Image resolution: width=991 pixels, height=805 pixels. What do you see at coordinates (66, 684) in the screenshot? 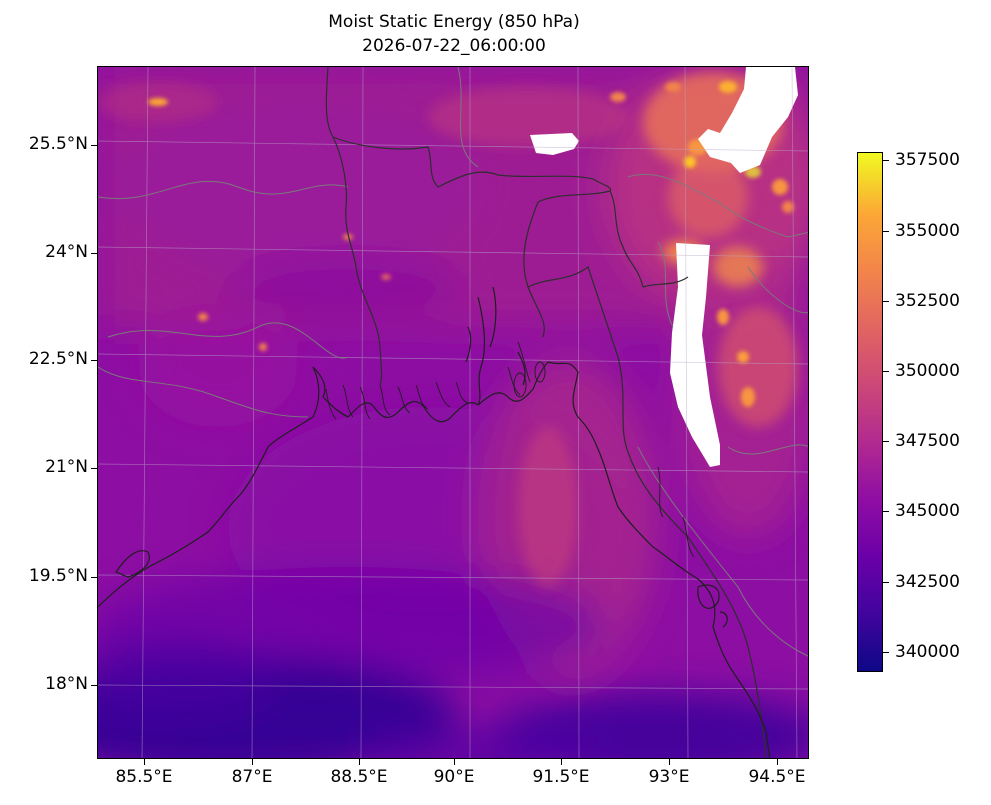
I see `lat-label: 18°N` at bounding box center [66, 684].